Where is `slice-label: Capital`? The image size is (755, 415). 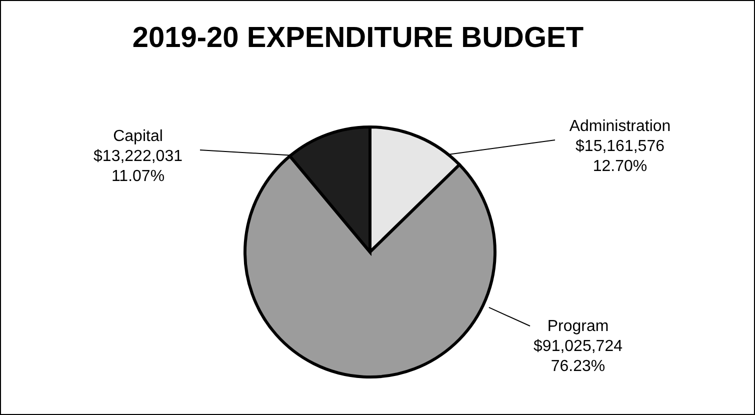
slice-label: Capital is located at coordinates (138, 136).